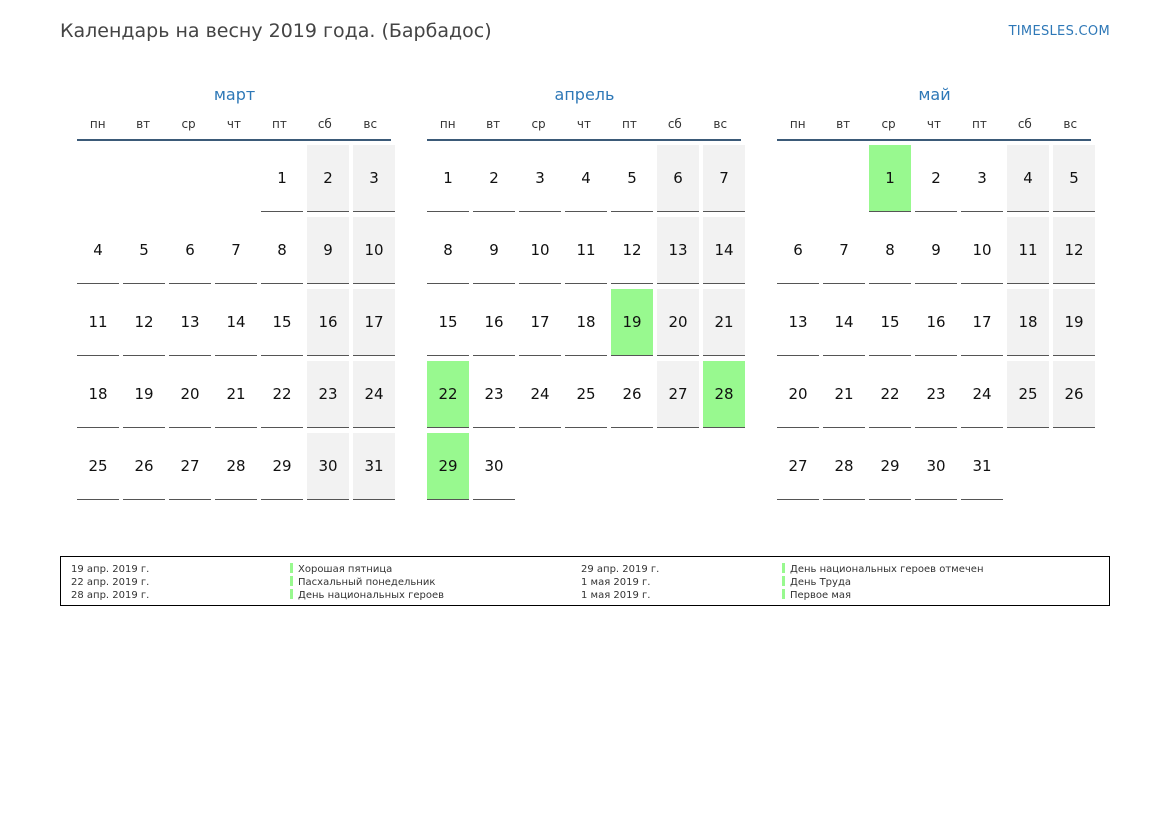  Describe the element at coordinates (328, 250) in the screenshot. I see `weekend-day-cell: 9` at that location.